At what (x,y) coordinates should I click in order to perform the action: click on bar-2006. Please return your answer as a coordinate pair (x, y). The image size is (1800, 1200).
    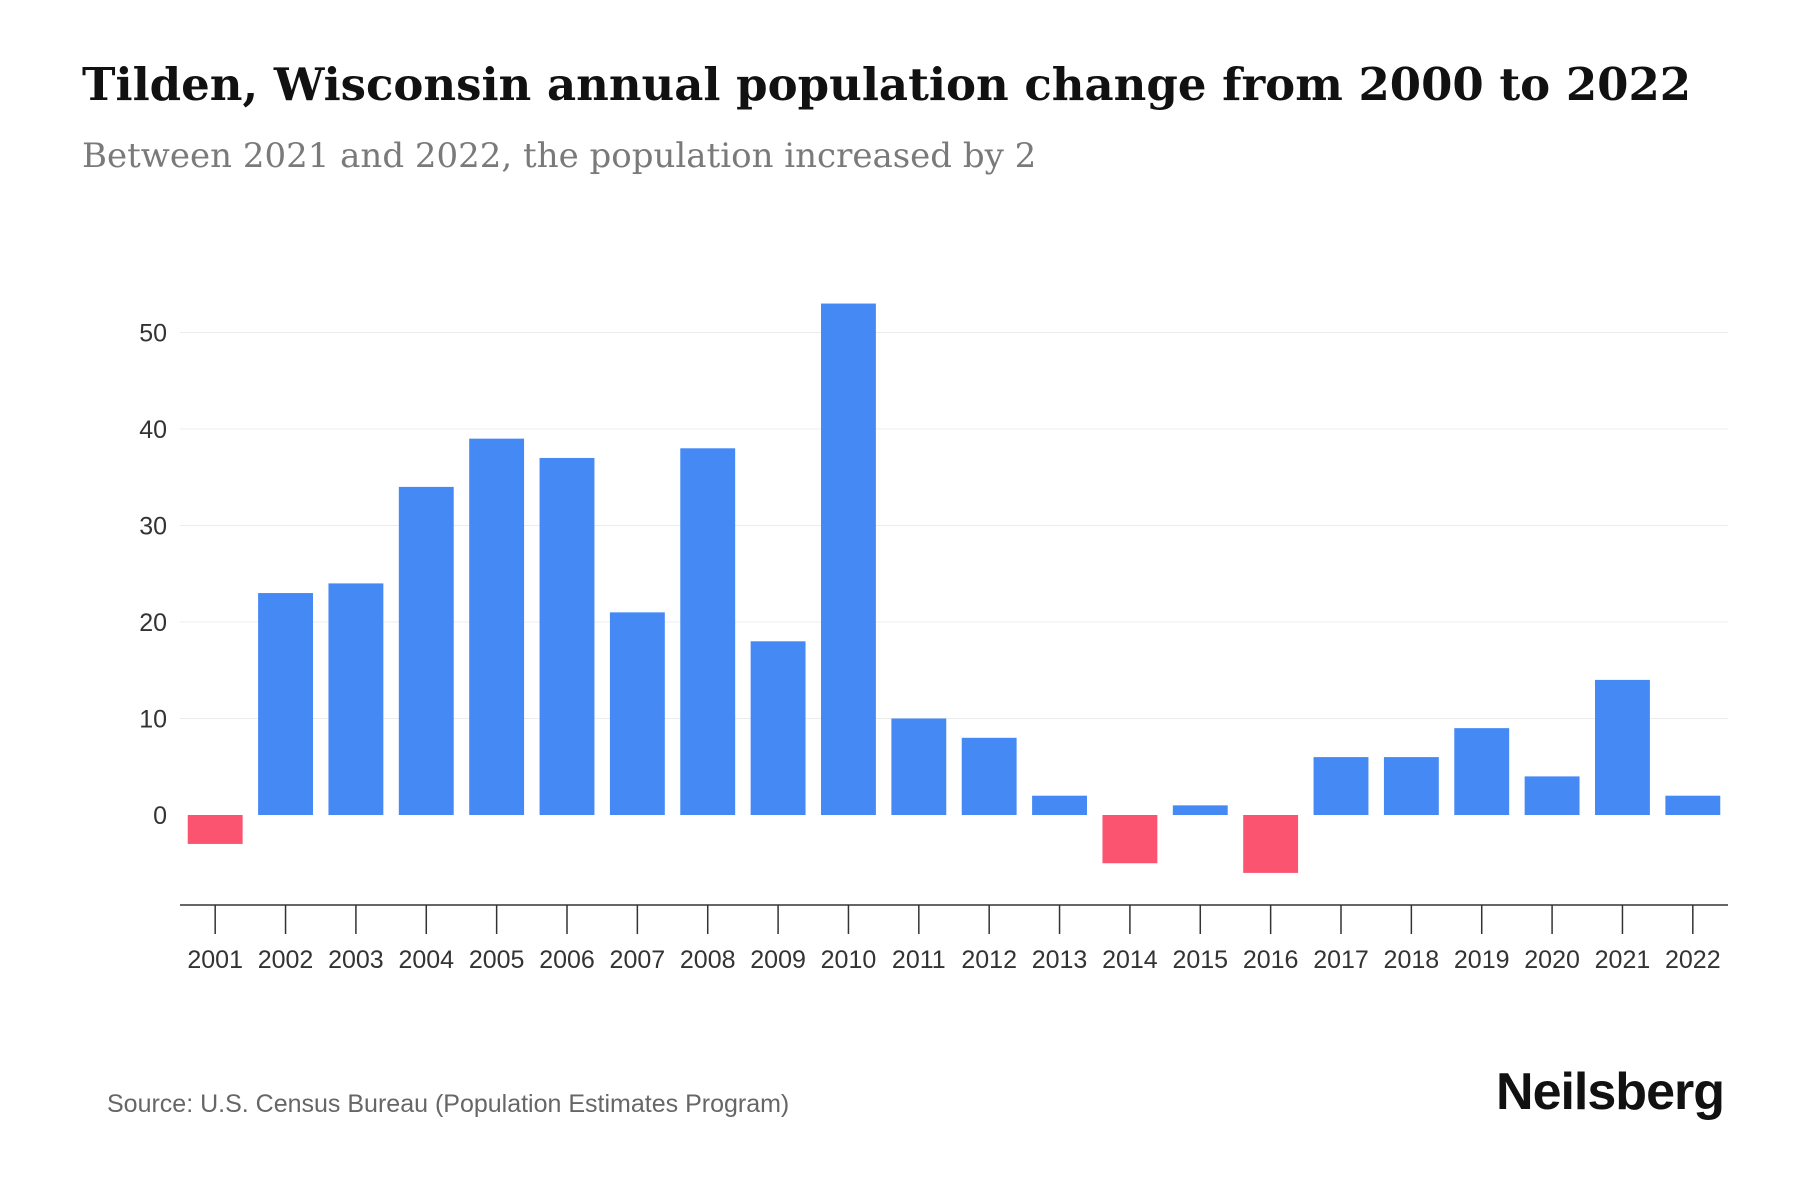
    Looking at the image, I should click on (567, 636).